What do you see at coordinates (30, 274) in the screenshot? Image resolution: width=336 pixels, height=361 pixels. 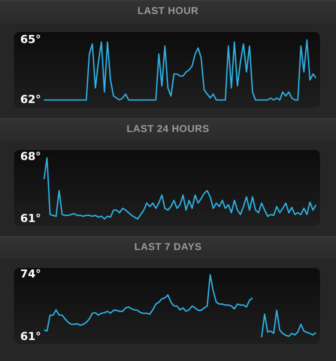 I see `y-tick-label: 74°` at bounding box center [30, 274].